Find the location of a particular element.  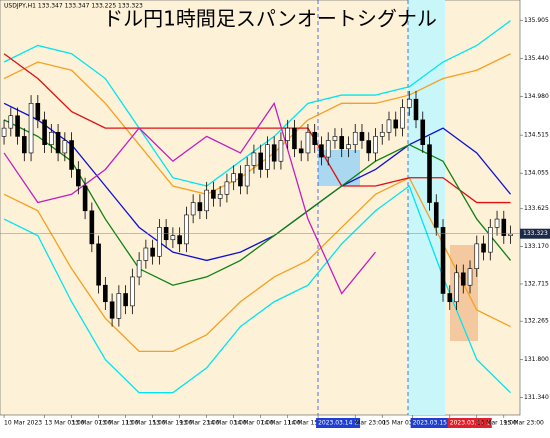

chart-title: ドル円1時間足スパンオートシグナル is located at coordinates (270, 19).